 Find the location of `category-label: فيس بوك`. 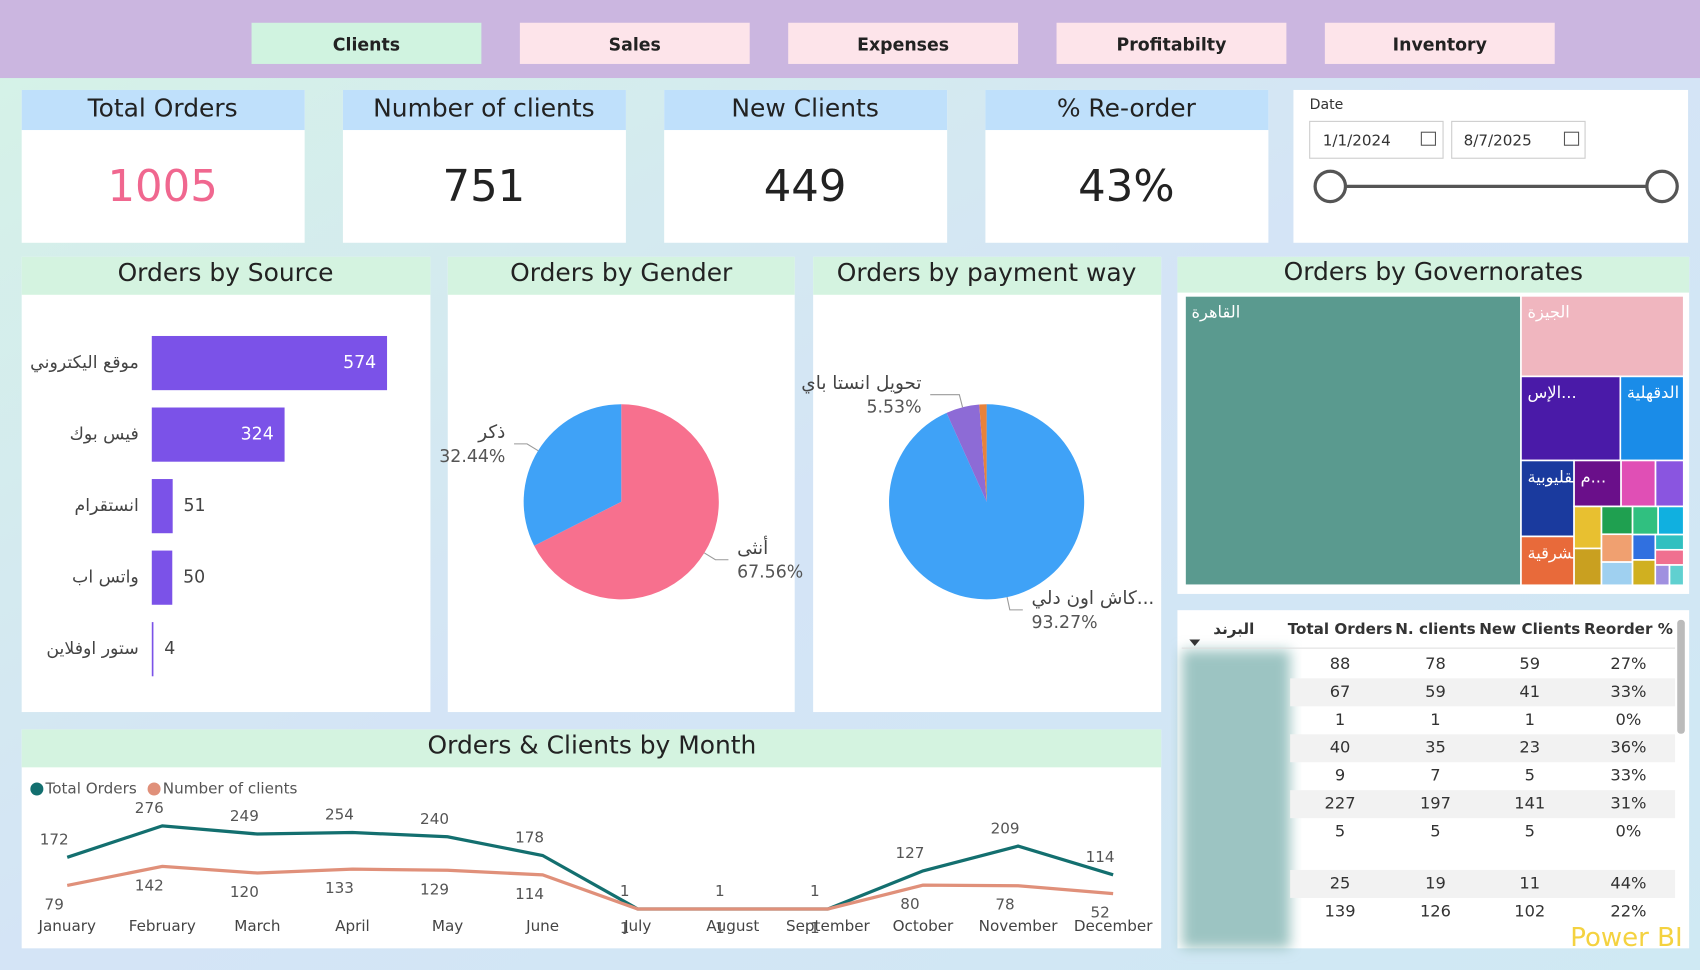

category-label: فيس بوك is located at coordinates (104, 435).